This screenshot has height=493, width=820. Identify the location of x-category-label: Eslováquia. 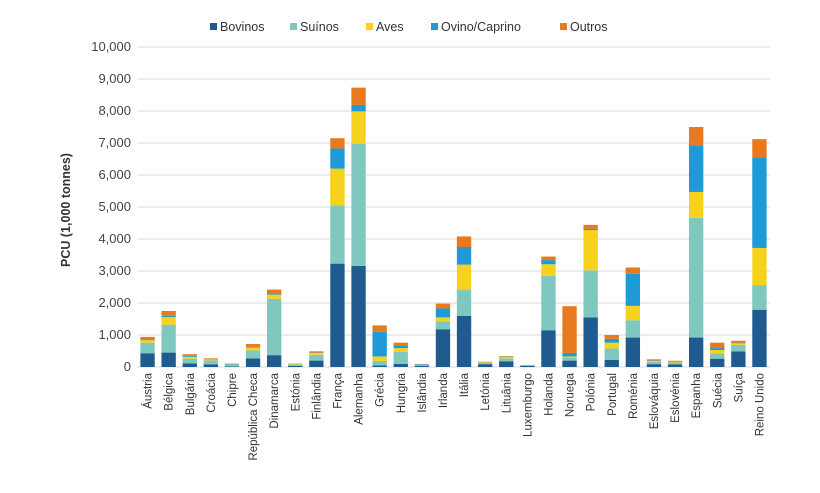
(655, 400).